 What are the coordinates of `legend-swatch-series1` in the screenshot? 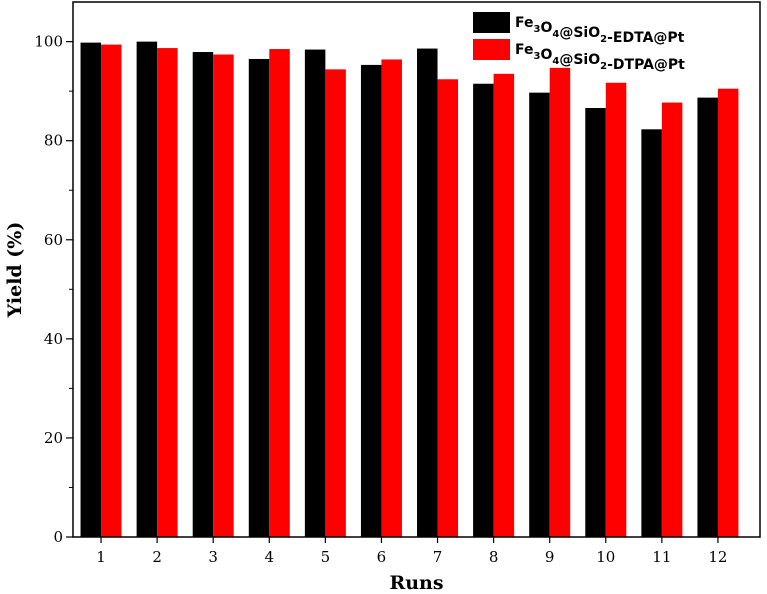 It's located at (491, 22).